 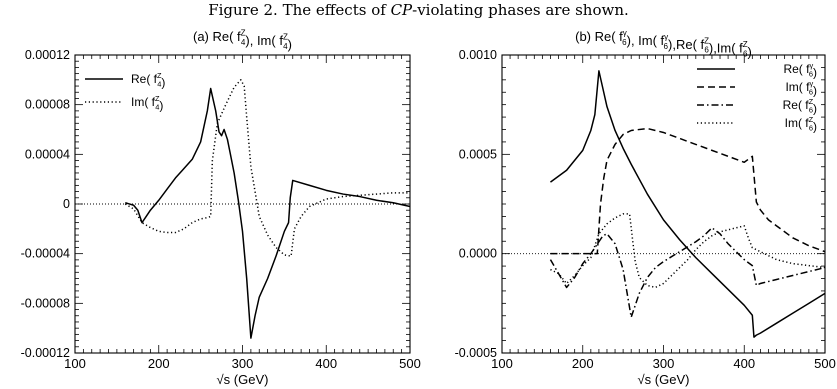 I want to click on caption-prefix: Figure 2. The effects of, so click(x=299, y=10).